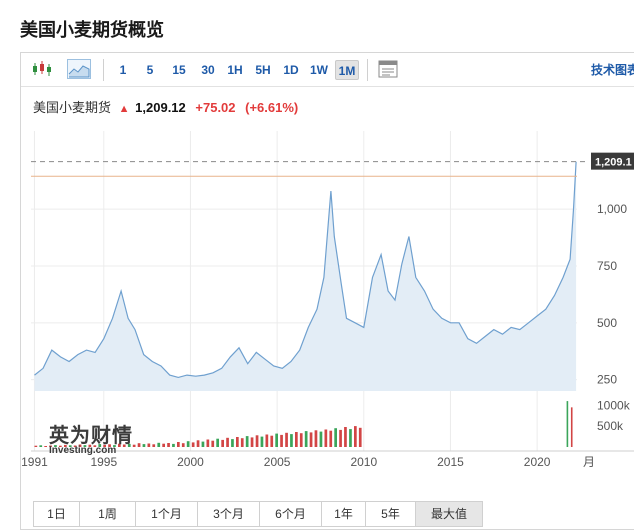  What do you see at coordinates (229, 514) in the screenshot?
I see `range-button: 3个月` at bounding box center [229, 514].